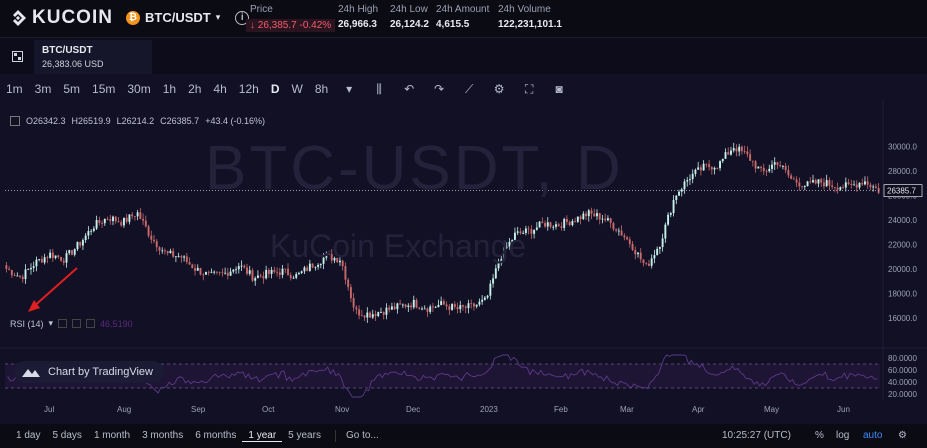 The width and height of the screenshot is (927, 448). What do you see at coordinates (72, 89) in the screenshot?
I see `interval-5m: 5m` at bounding box center [72, 89].